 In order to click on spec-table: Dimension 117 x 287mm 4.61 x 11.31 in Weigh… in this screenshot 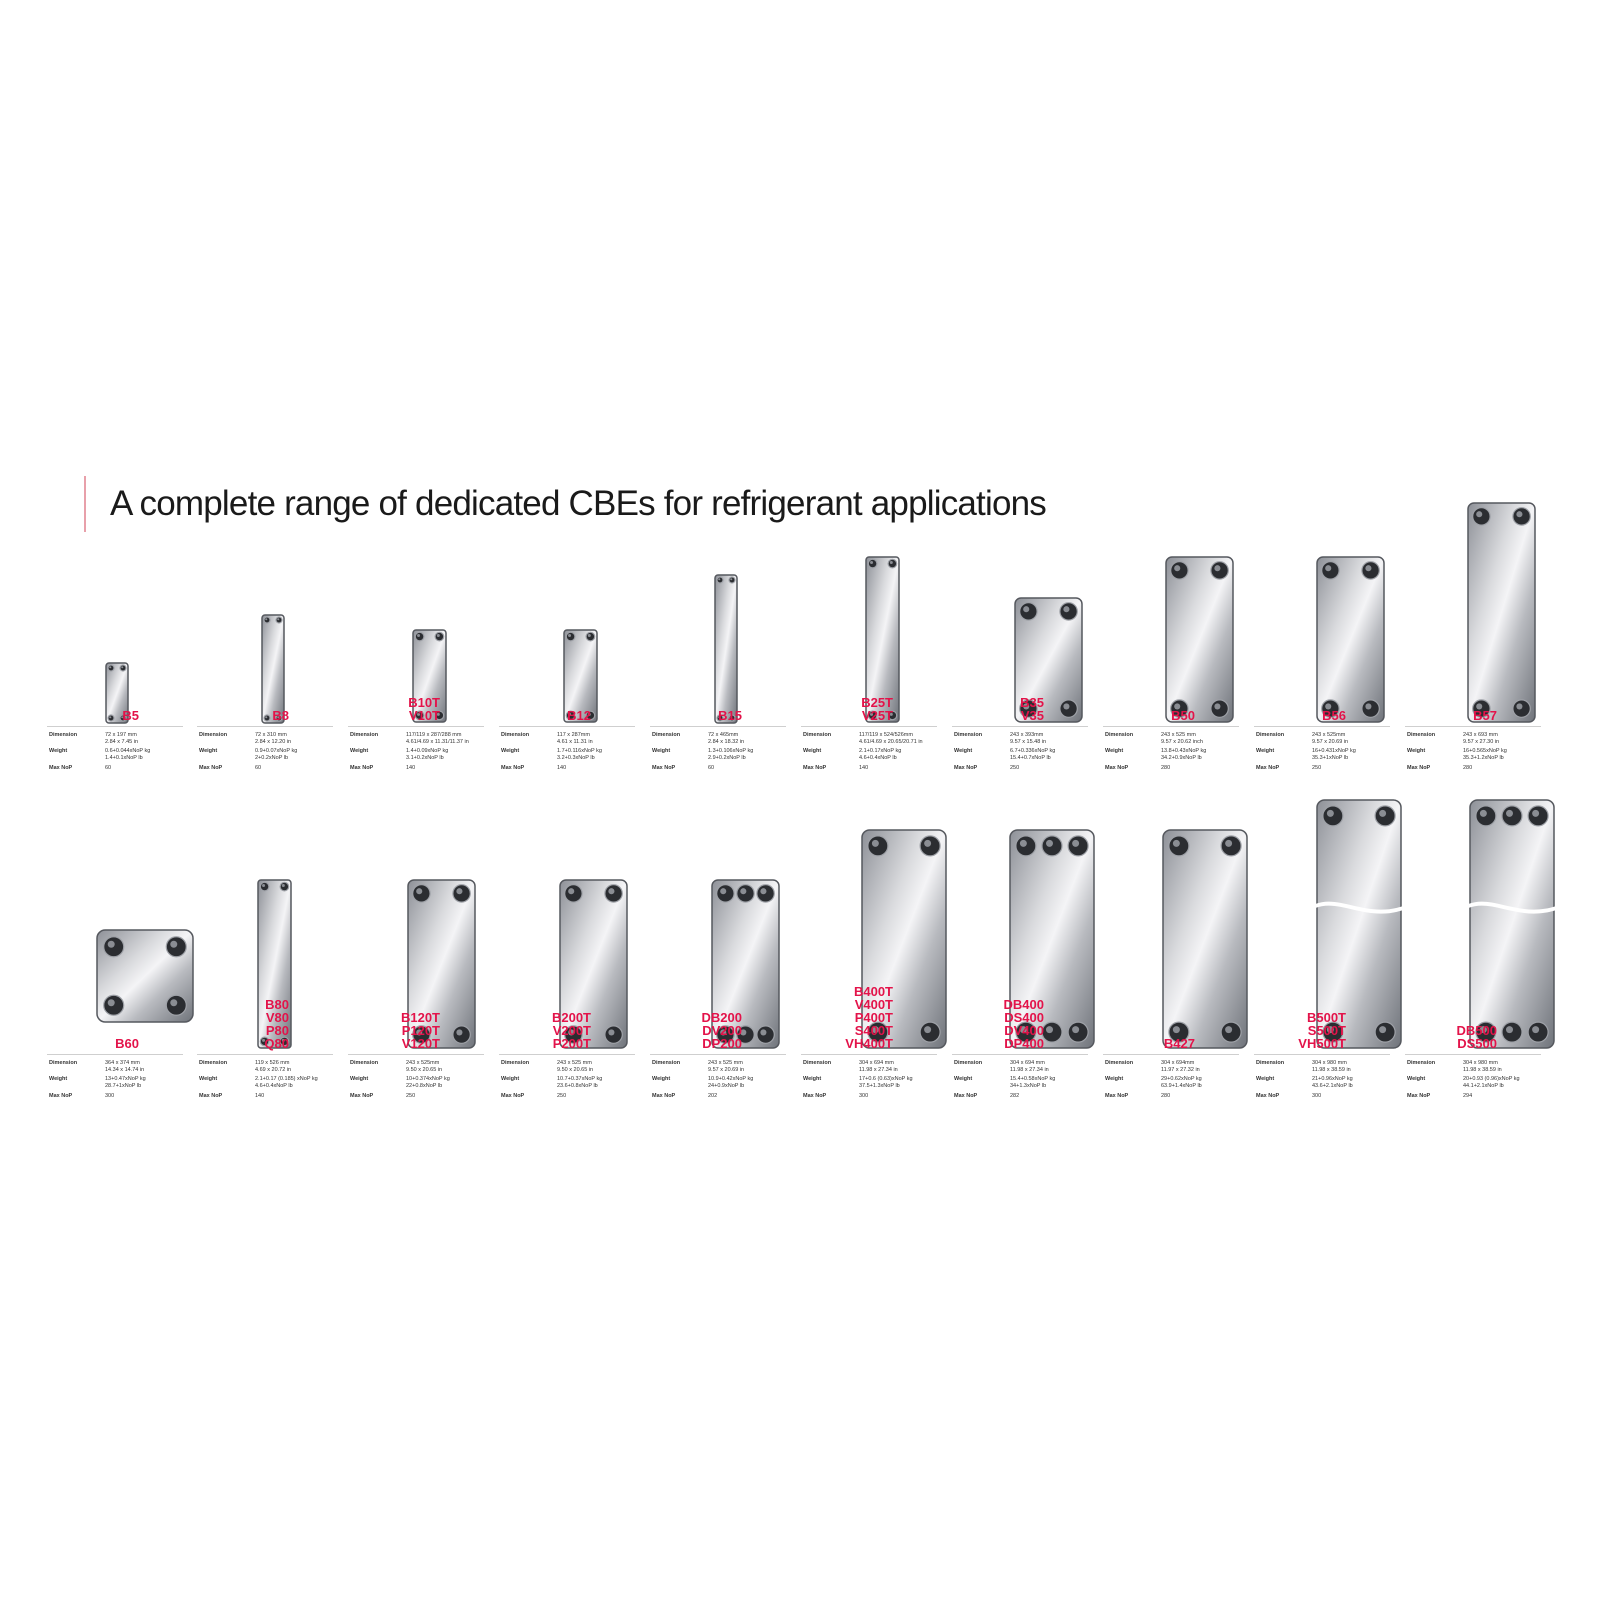, I will do `click(571, 757)`.